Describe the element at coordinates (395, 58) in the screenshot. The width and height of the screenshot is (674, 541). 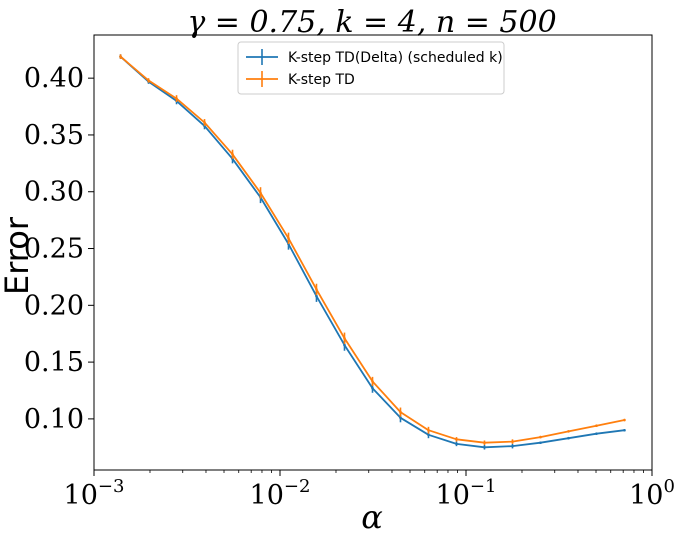
I see `legend-label: K-step TD(Delta) (scheduled k)` at that location.